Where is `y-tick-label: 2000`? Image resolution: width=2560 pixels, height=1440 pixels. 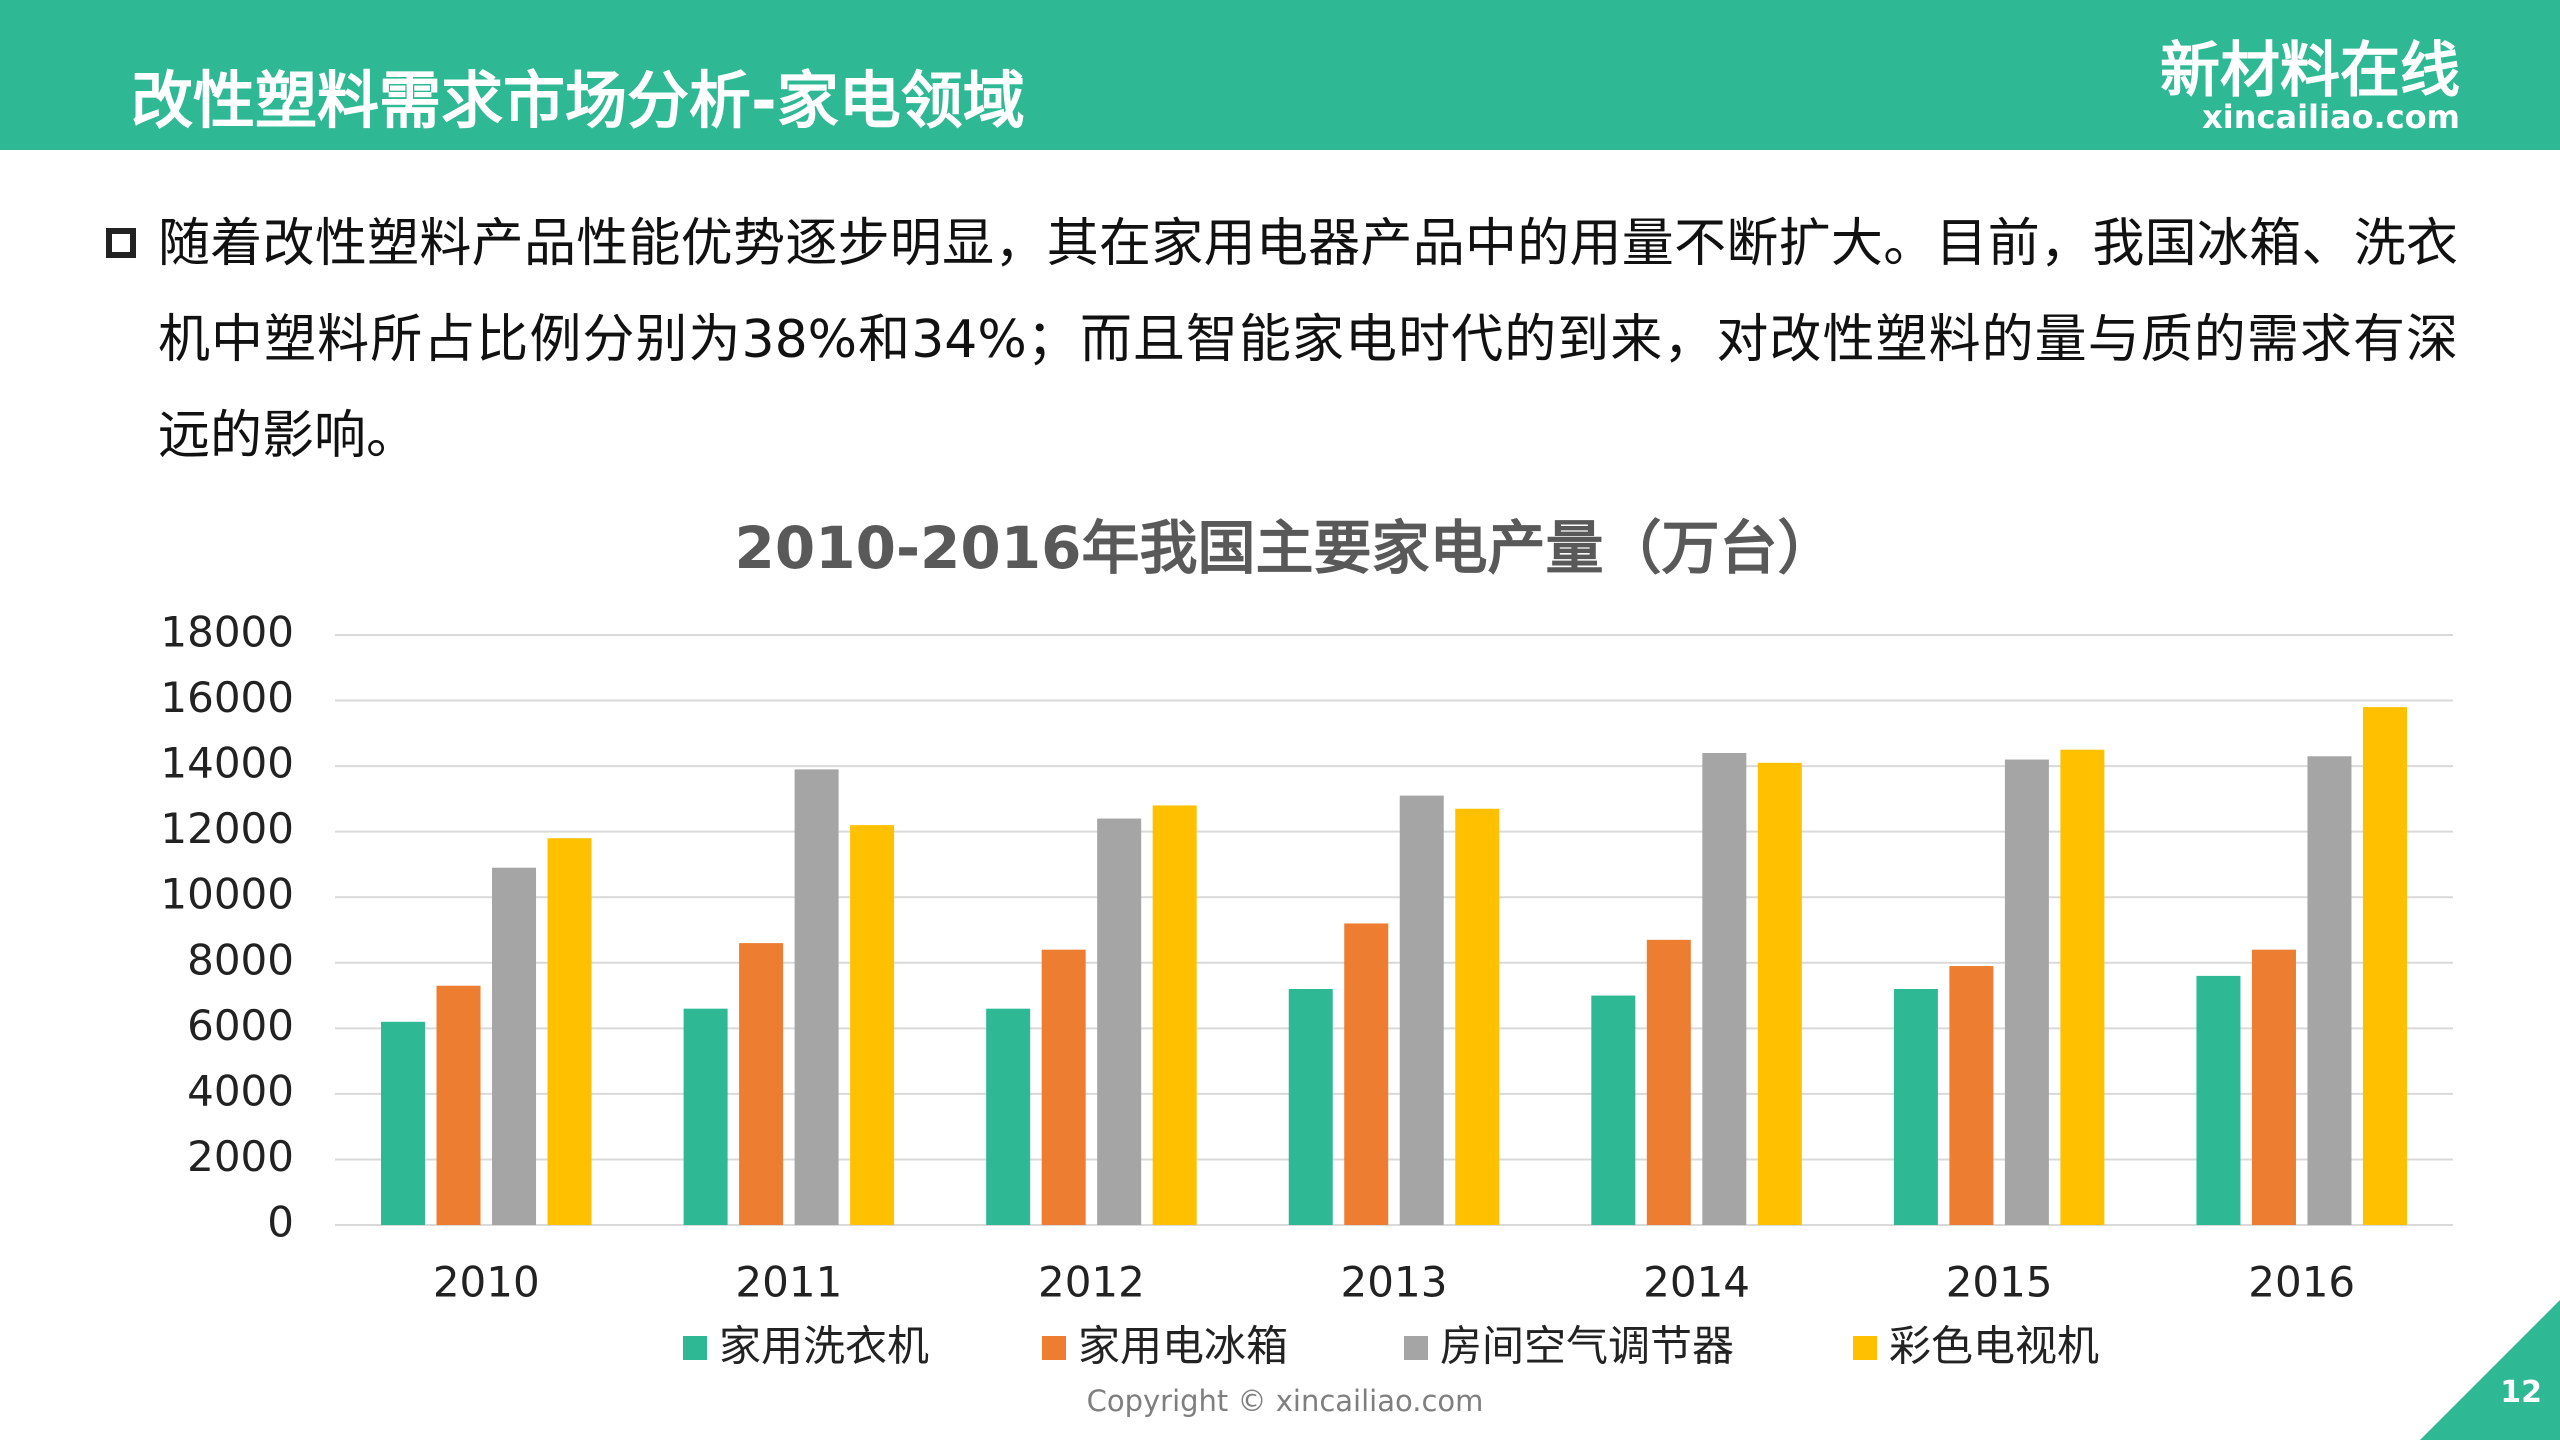
y-tick-label: 2000 is located at coordinates (240, 1156).